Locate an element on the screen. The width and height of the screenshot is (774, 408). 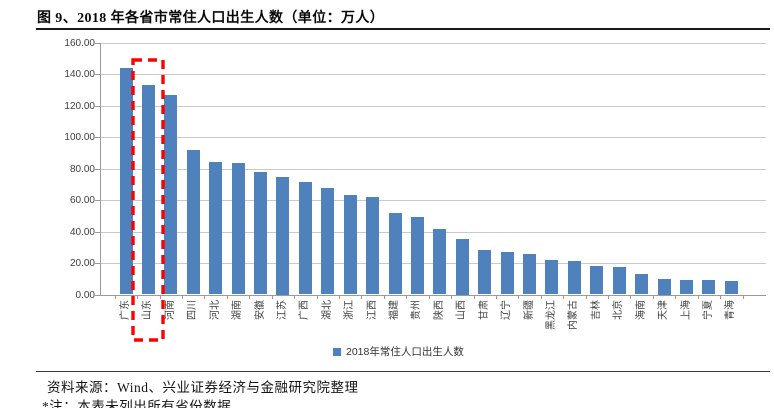
x-axis-label: 安徽 is located at coordinates (260, 310).